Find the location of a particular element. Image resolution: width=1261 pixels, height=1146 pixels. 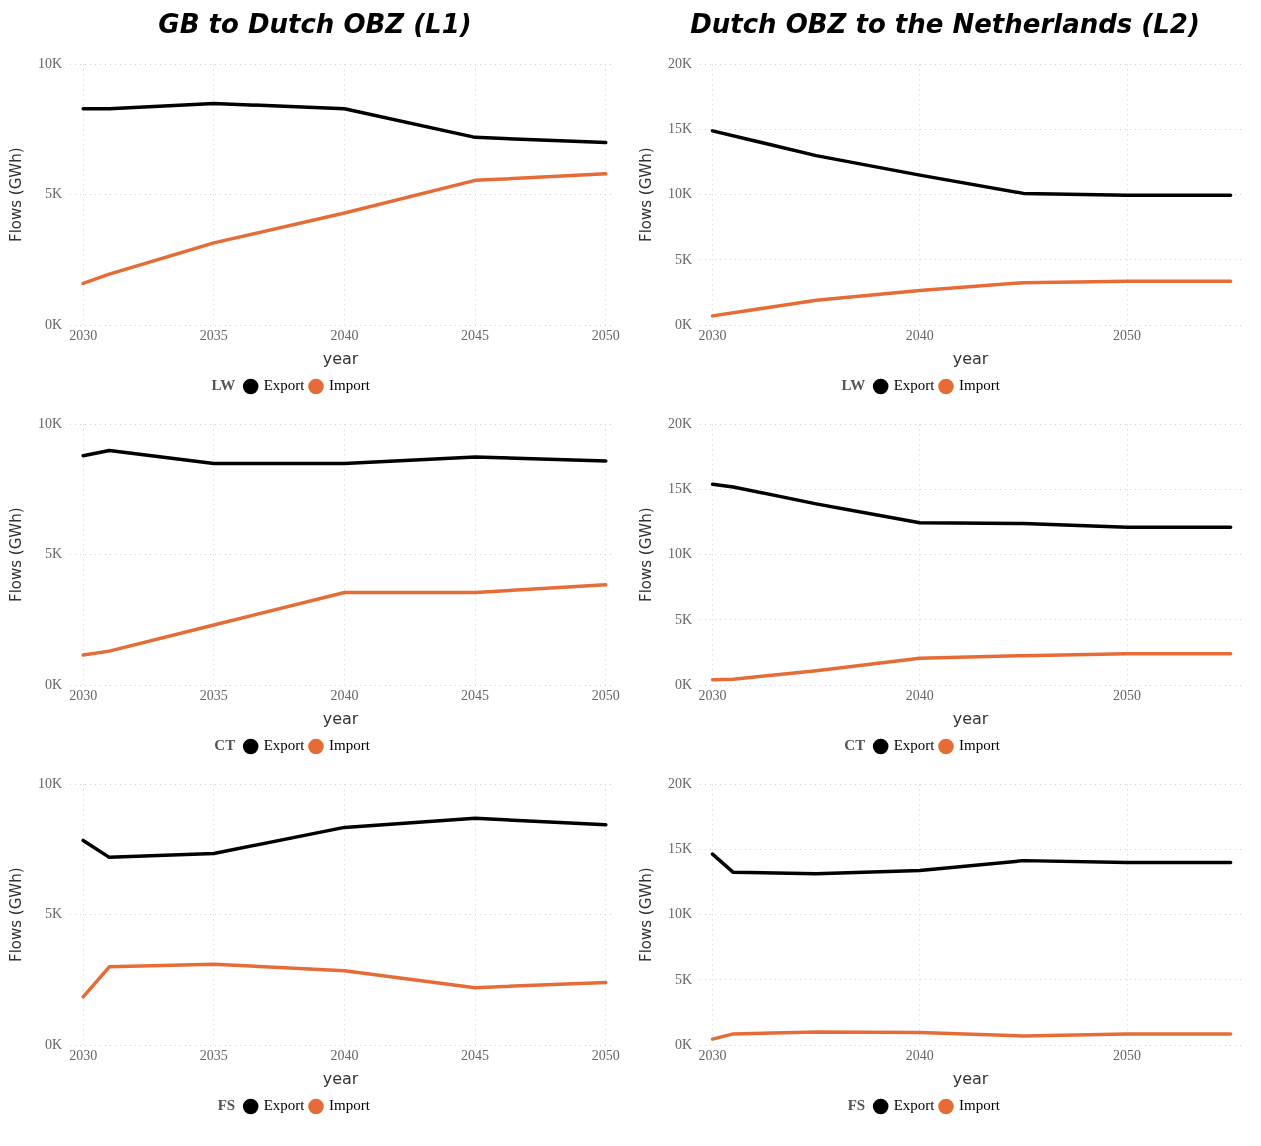

chart-title: GB to Dutch OBZ (L1) is located at coordinates (315, 24).